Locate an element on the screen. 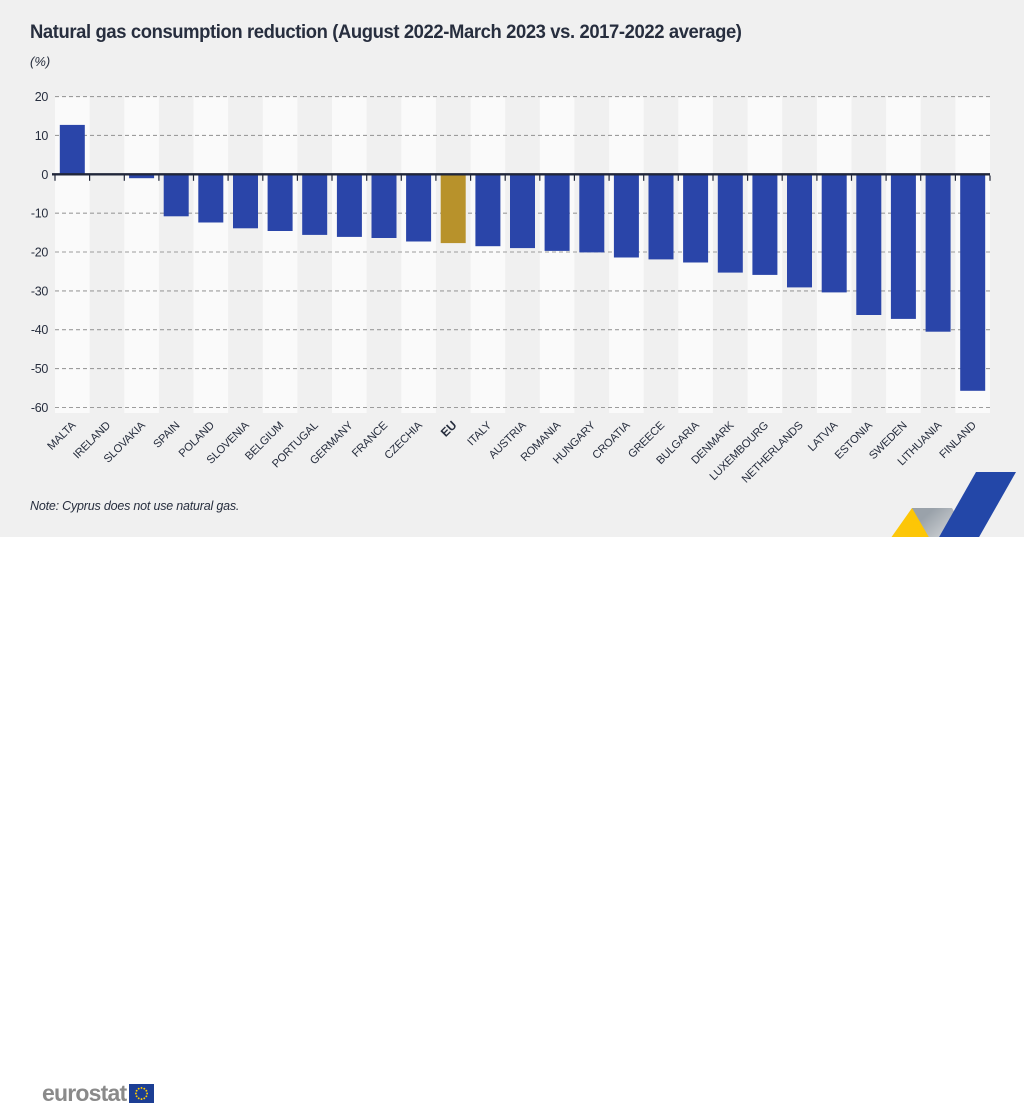 The image size is (1024, 1106). x-axis-label-eu: EU is located at coordinates (448, 428).